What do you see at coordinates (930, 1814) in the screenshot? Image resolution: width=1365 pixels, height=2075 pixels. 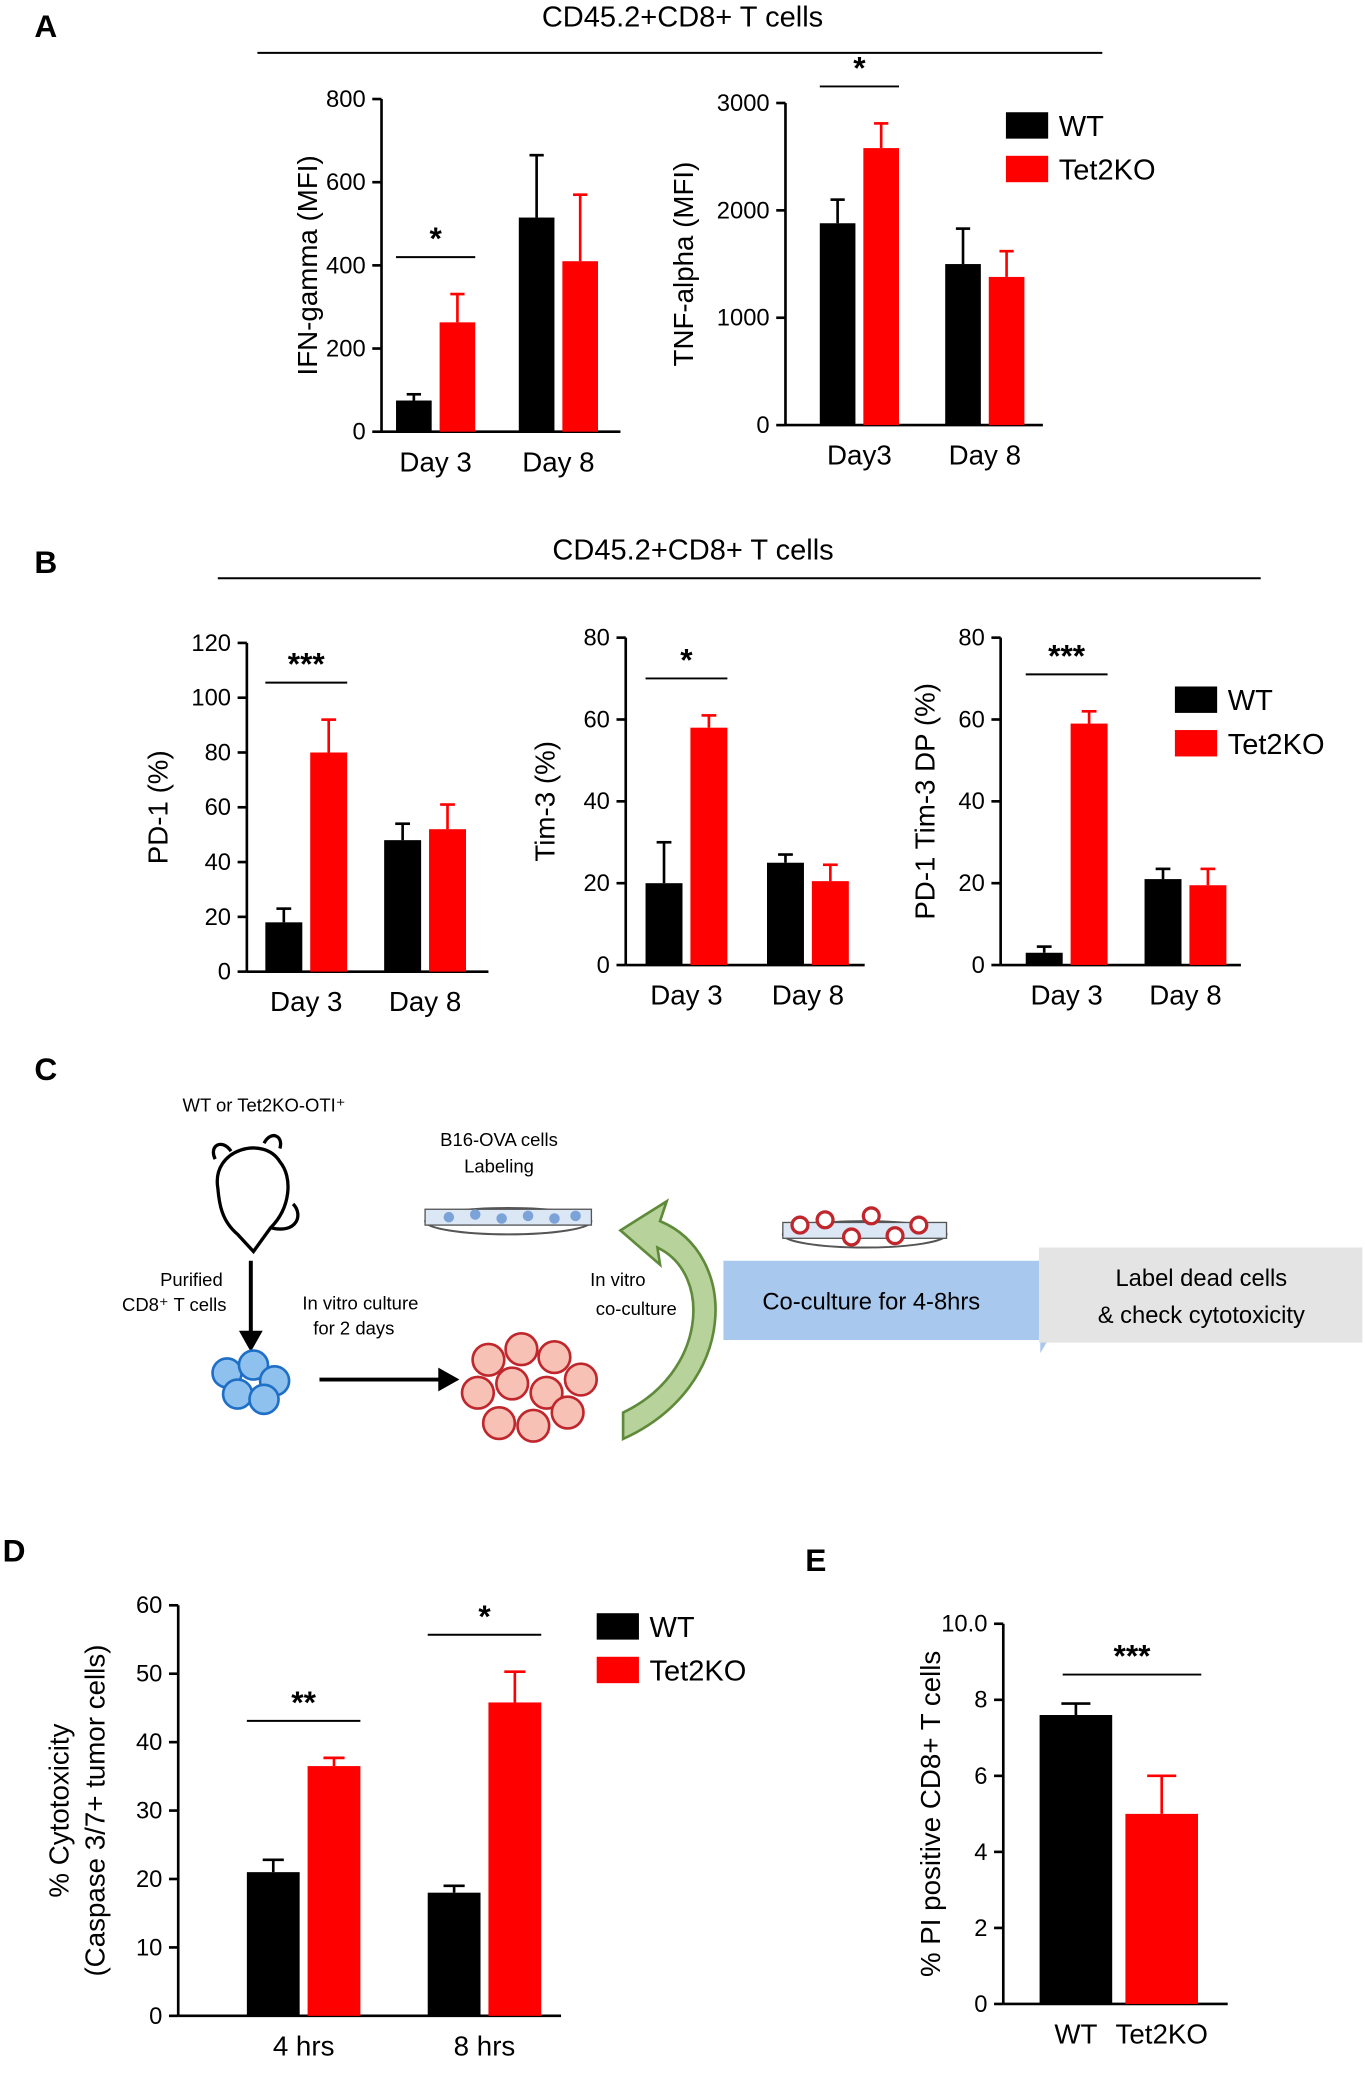 I see `y-axis-label: % PI positive CD8+ T cells` at bounding box center [930, 1814].